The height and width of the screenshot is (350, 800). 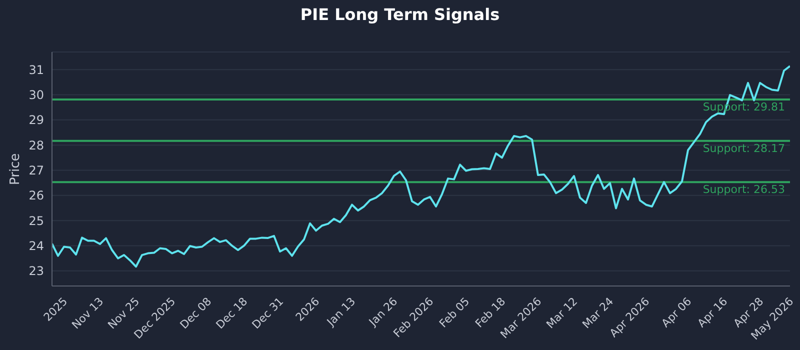 I want to click on x-tick-label: Feb 05, so click(x=454, y=312).